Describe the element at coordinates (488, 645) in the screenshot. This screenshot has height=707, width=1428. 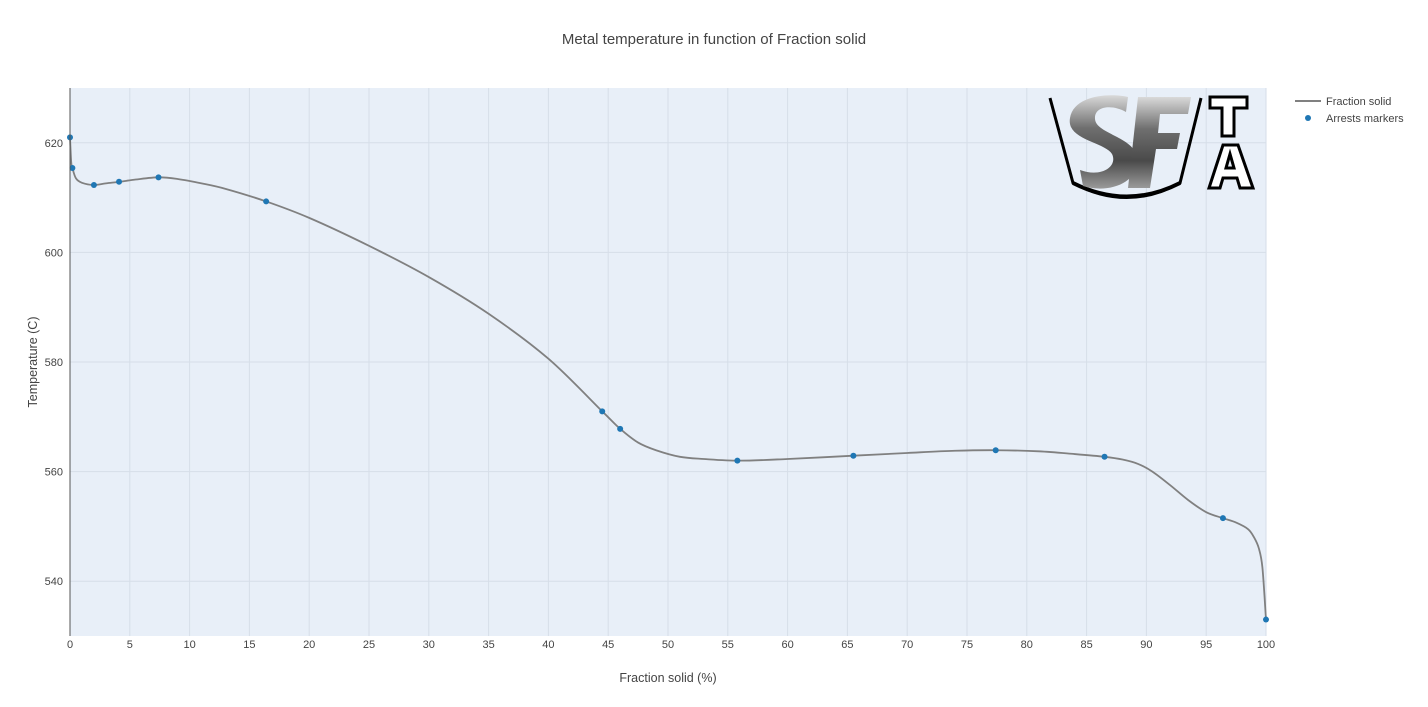
I see `x-tick-label: 35` at that location.